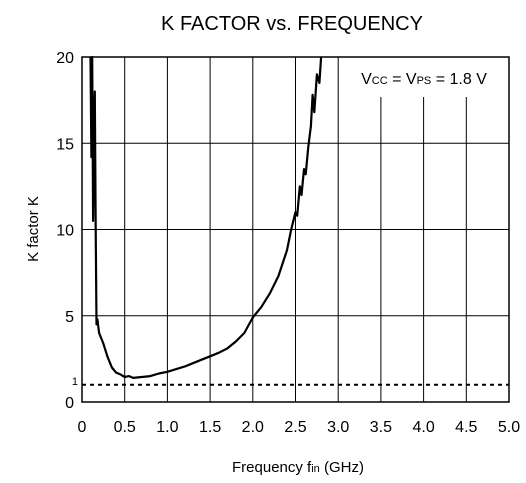 Image resolution: width=526 pixels, height=483 pixels. I want to click on legend-background, so click(424, 77).